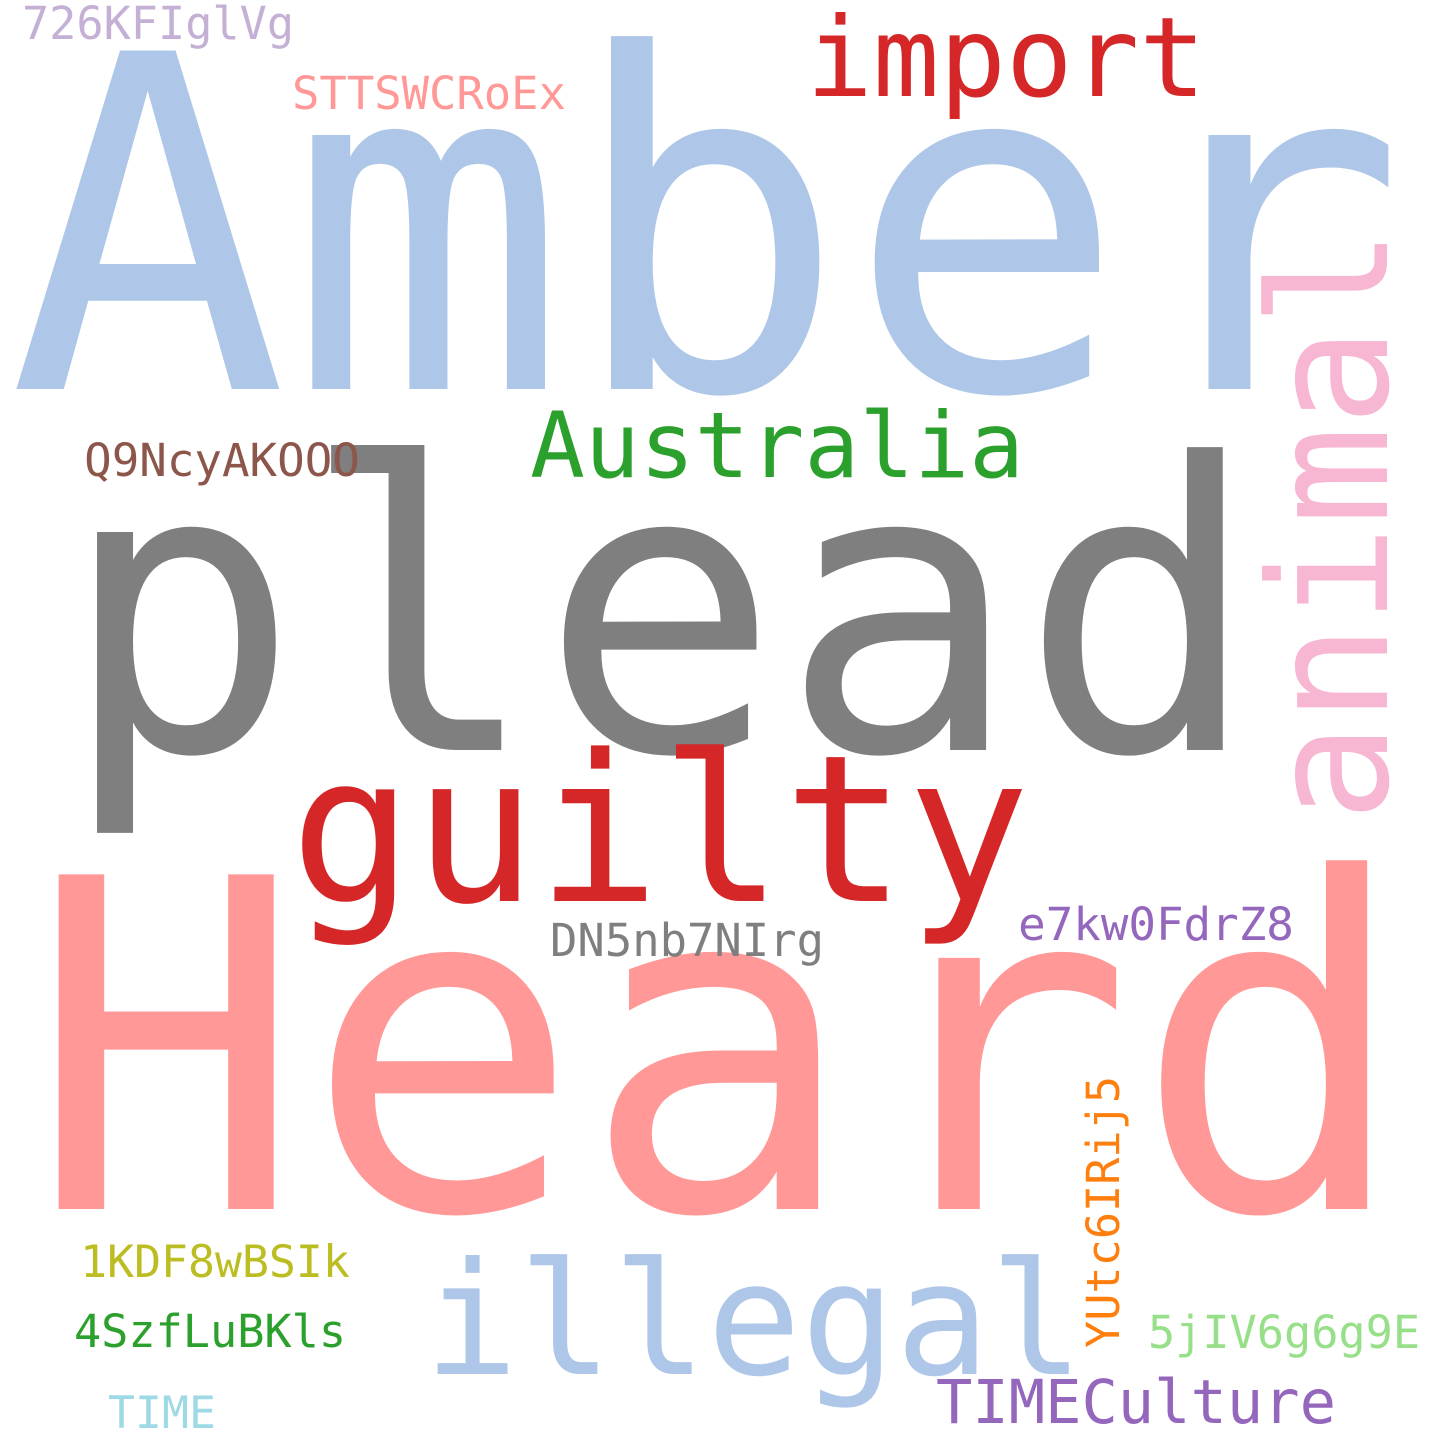  What do you see at coordinates (158, 25) in the screenshot?
I see `word-726kfiglvg: 726KFIglVg` at bounding box center [158, 25].